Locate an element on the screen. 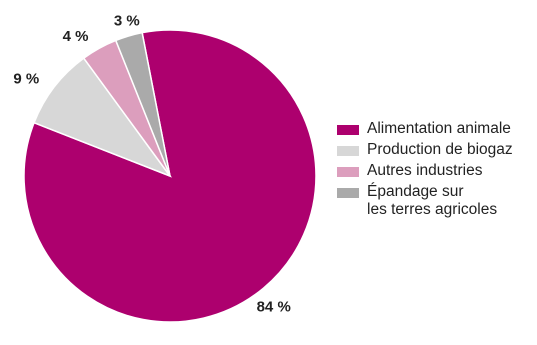 The height and width of the screenshot is (345, 537). legend-item-epandage: Épandage sur les terres agricoles is located at coordinates (436, 201).